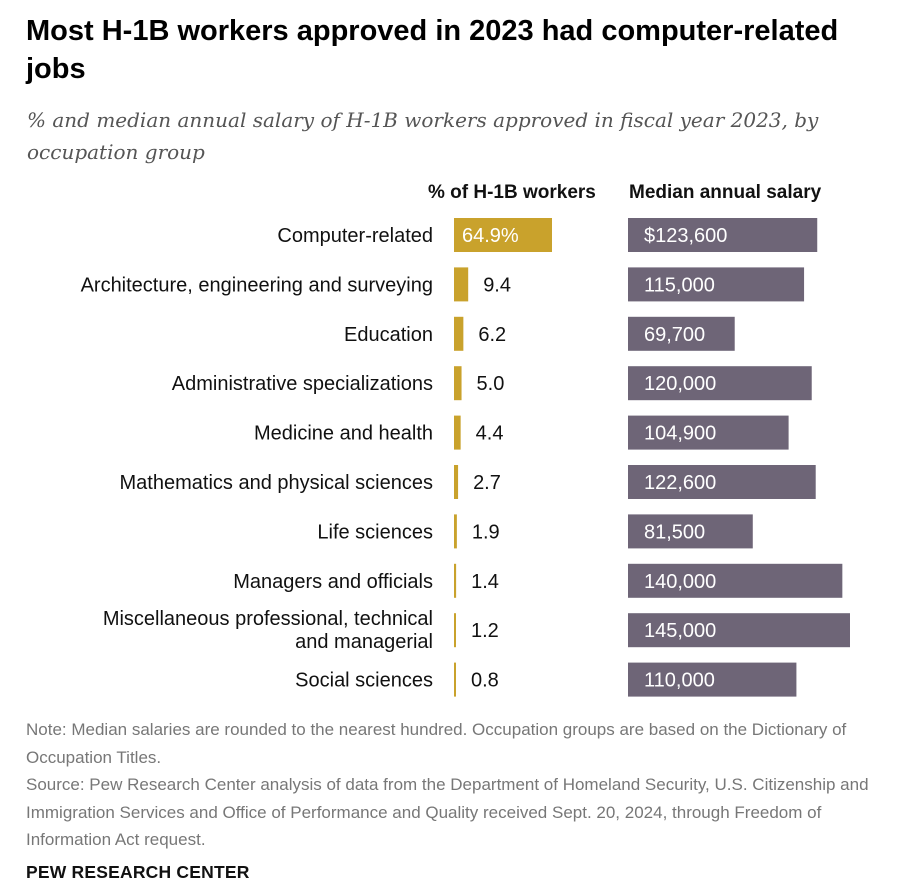 The height and width of the screenshot is (894, 910). I want to click on share-value-label: 0.8, so click(485, 681).